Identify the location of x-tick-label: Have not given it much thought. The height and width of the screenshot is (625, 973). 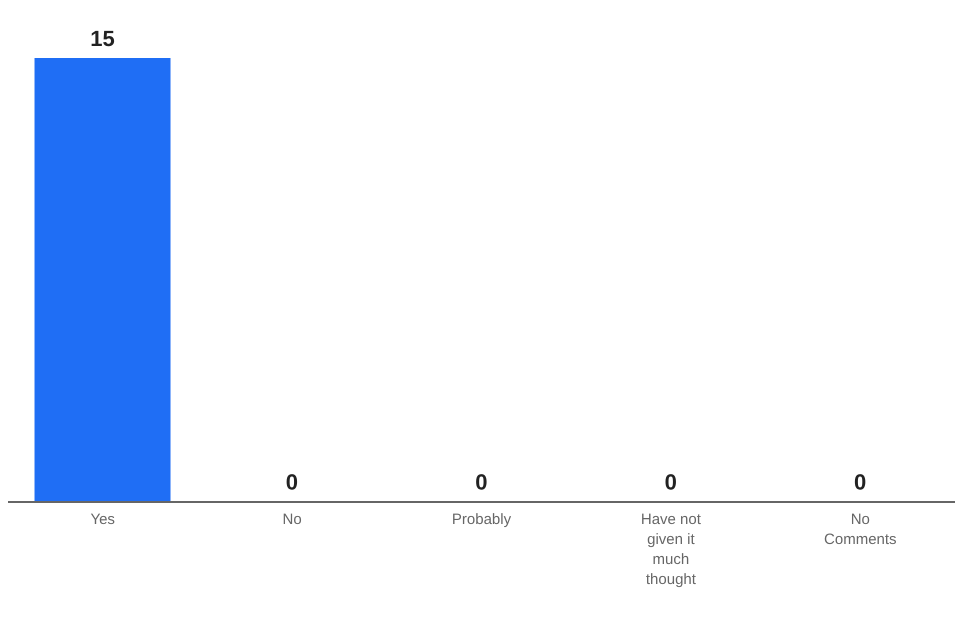
(671, 549).